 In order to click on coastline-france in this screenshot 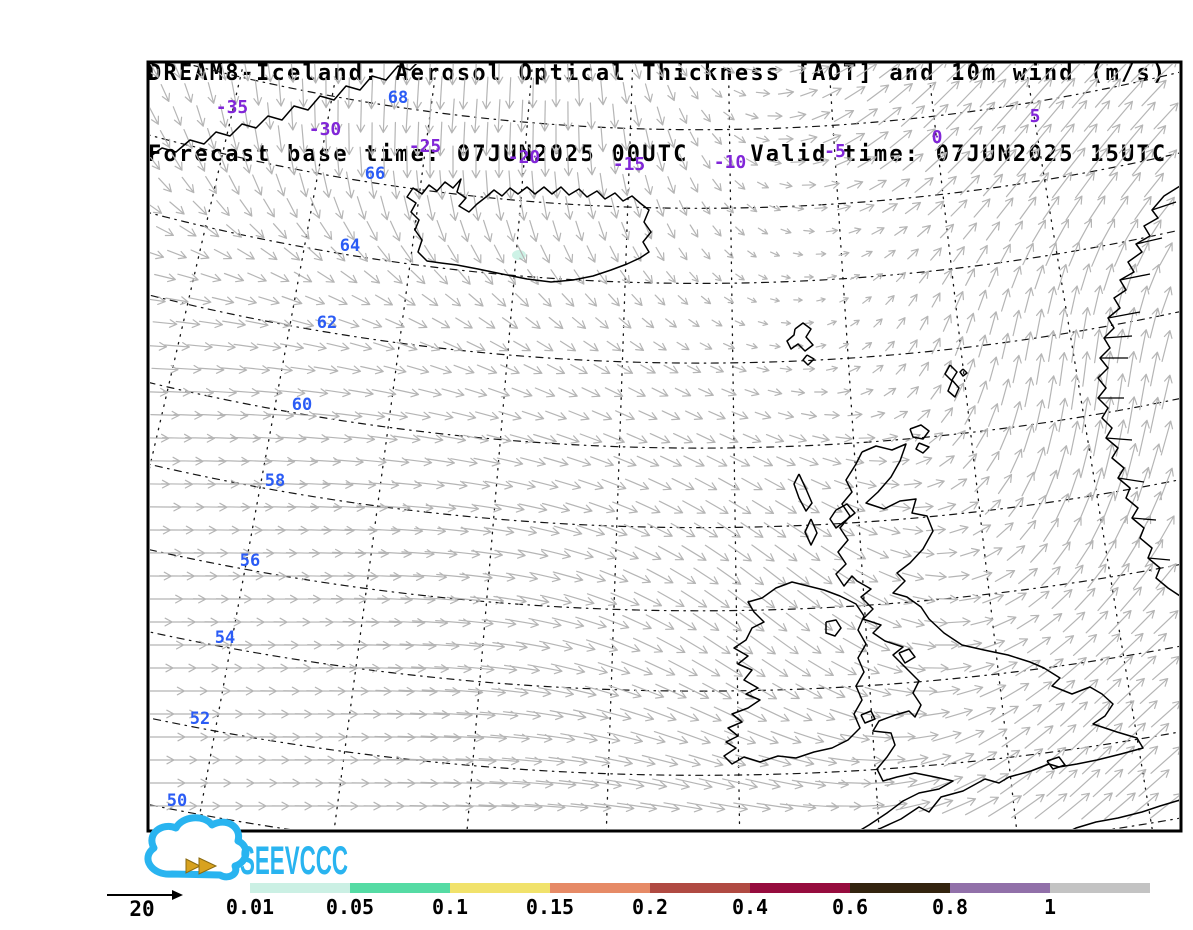, I will do `click(1125, 814)`.